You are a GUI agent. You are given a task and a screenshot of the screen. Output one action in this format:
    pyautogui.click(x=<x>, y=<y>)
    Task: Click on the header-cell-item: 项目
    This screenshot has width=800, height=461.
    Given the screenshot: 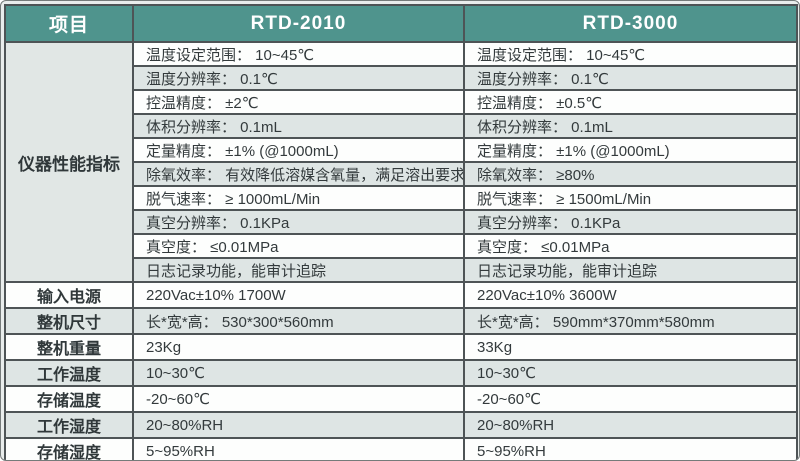 What is the action you would take?
    pyautogui.click(x=69, y=23)
    